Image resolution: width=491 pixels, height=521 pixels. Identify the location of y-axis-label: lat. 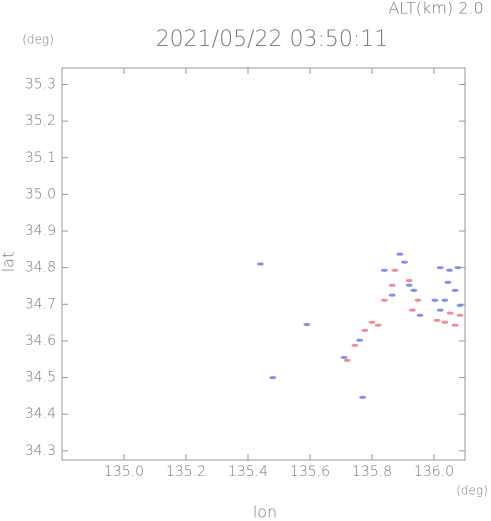
(9, 262).